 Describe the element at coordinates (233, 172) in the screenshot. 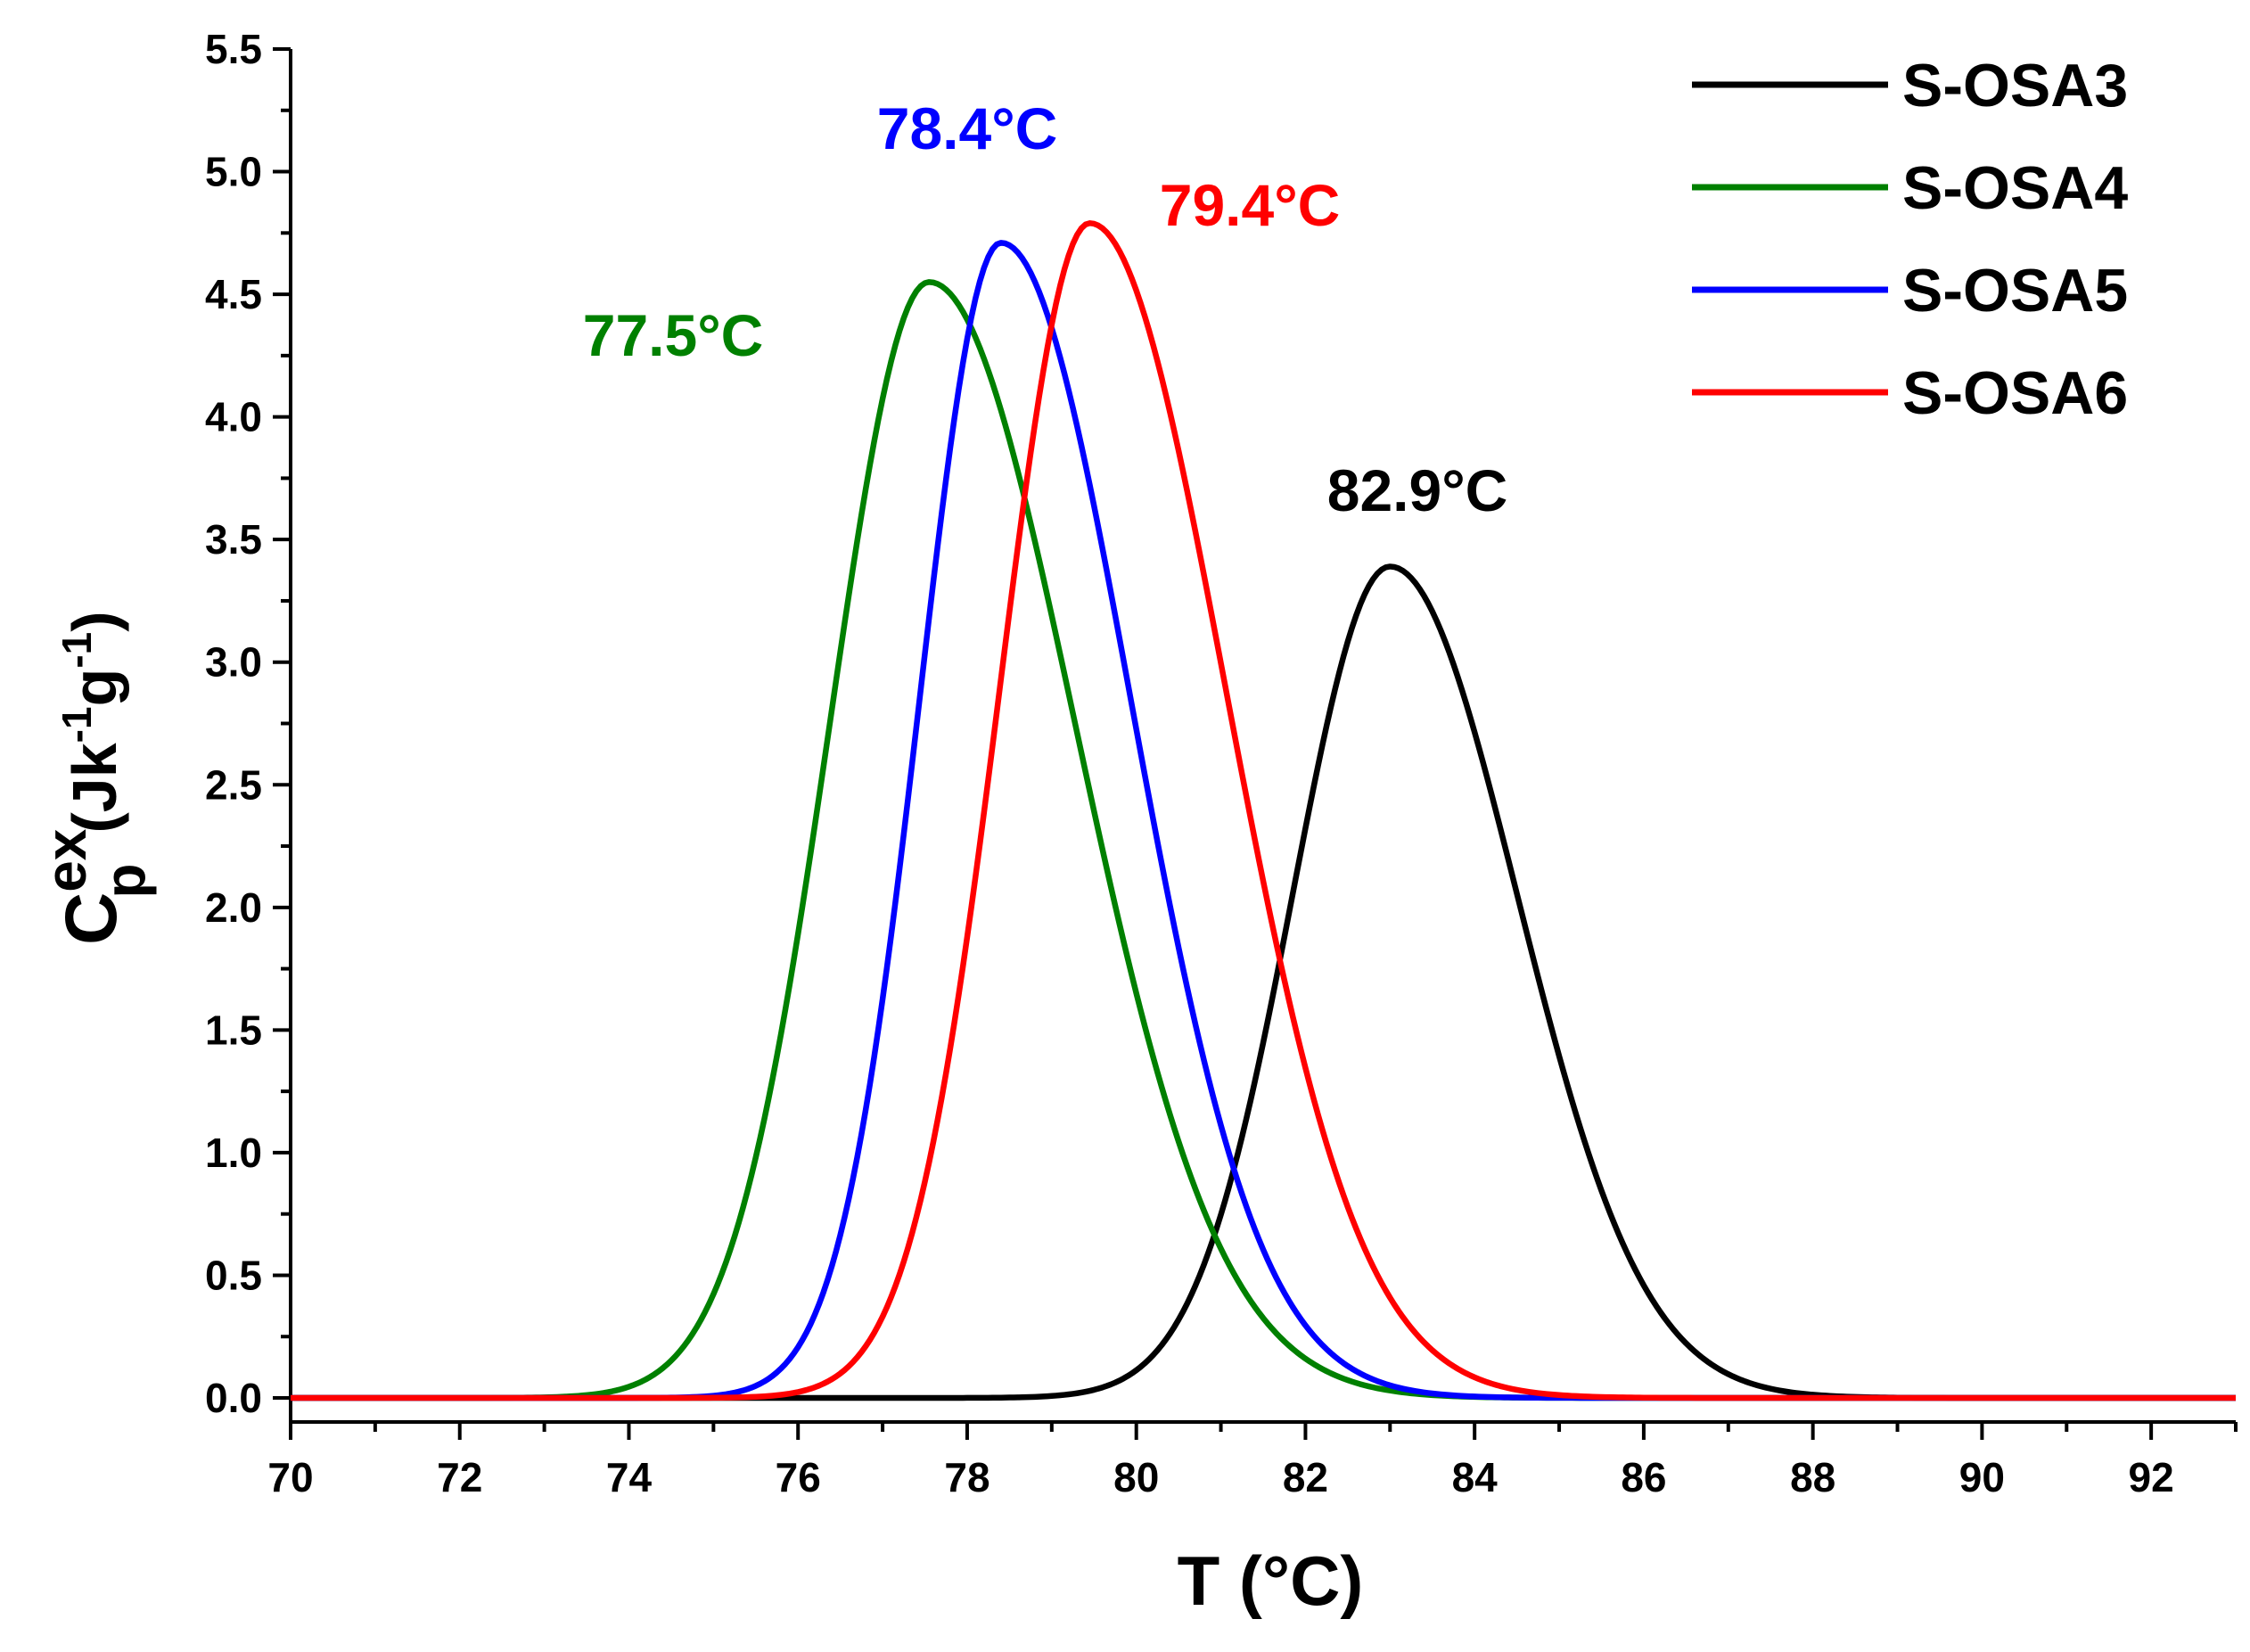

I see `y-tick-label: 5.0` at that location.